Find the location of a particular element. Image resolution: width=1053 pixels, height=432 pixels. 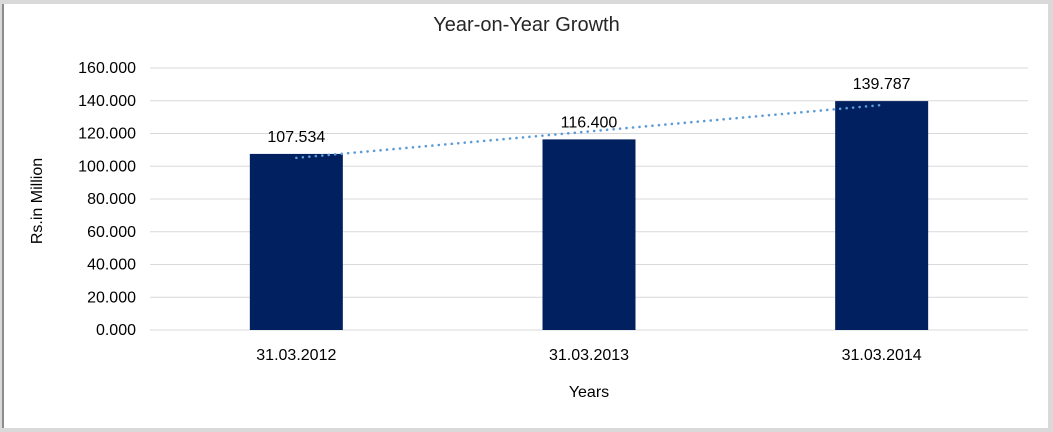

y-tick-label: 140.000 is located at coordinates (107, 101).